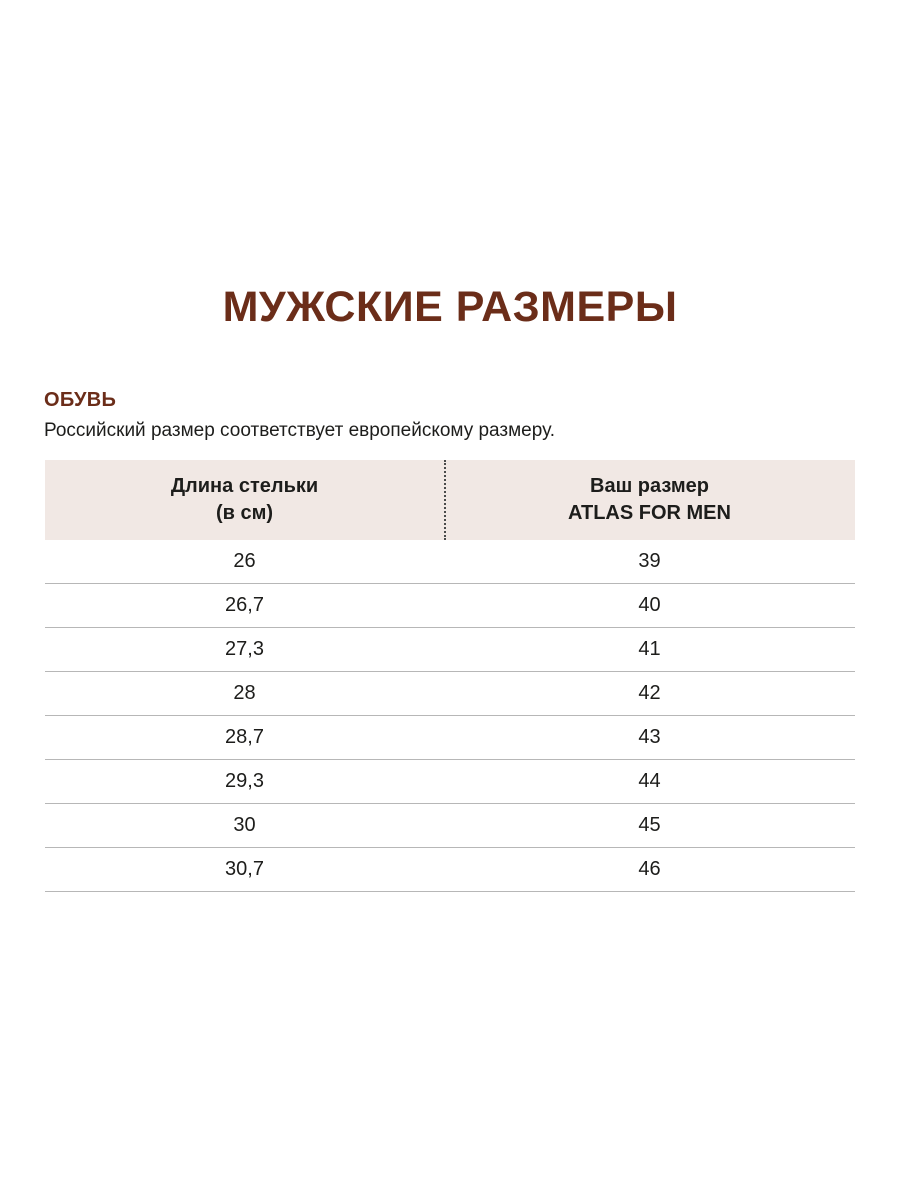 Image resolution: width=900 pixels, height=1200 pixels. What do you see at coordinates (244, 825) in the screenshot?
I see `cell-insole-length: 30` at bounding box center [244, 825].